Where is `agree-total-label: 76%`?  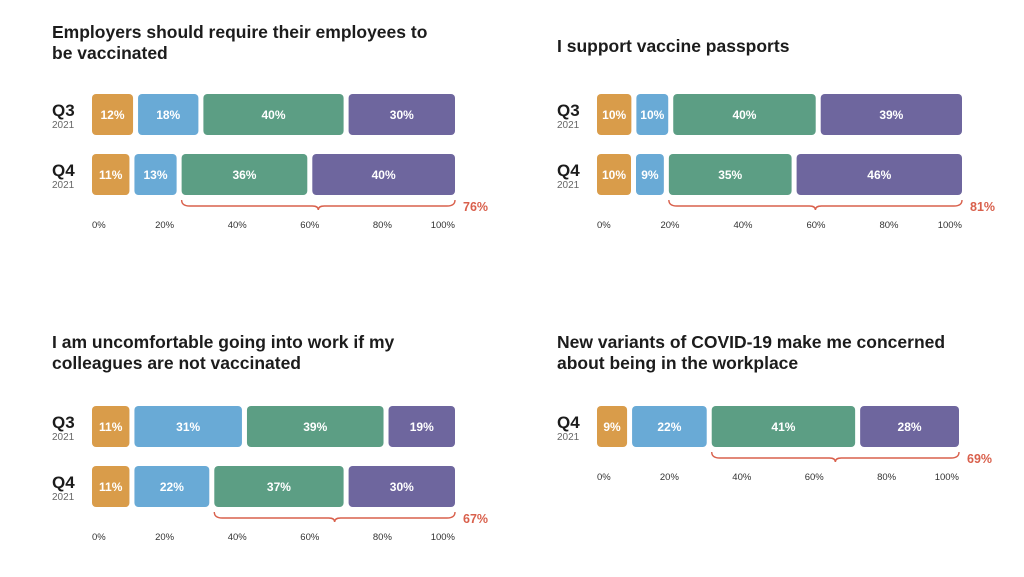
agree-total-label: 76% is located at coordinates (475, 207).